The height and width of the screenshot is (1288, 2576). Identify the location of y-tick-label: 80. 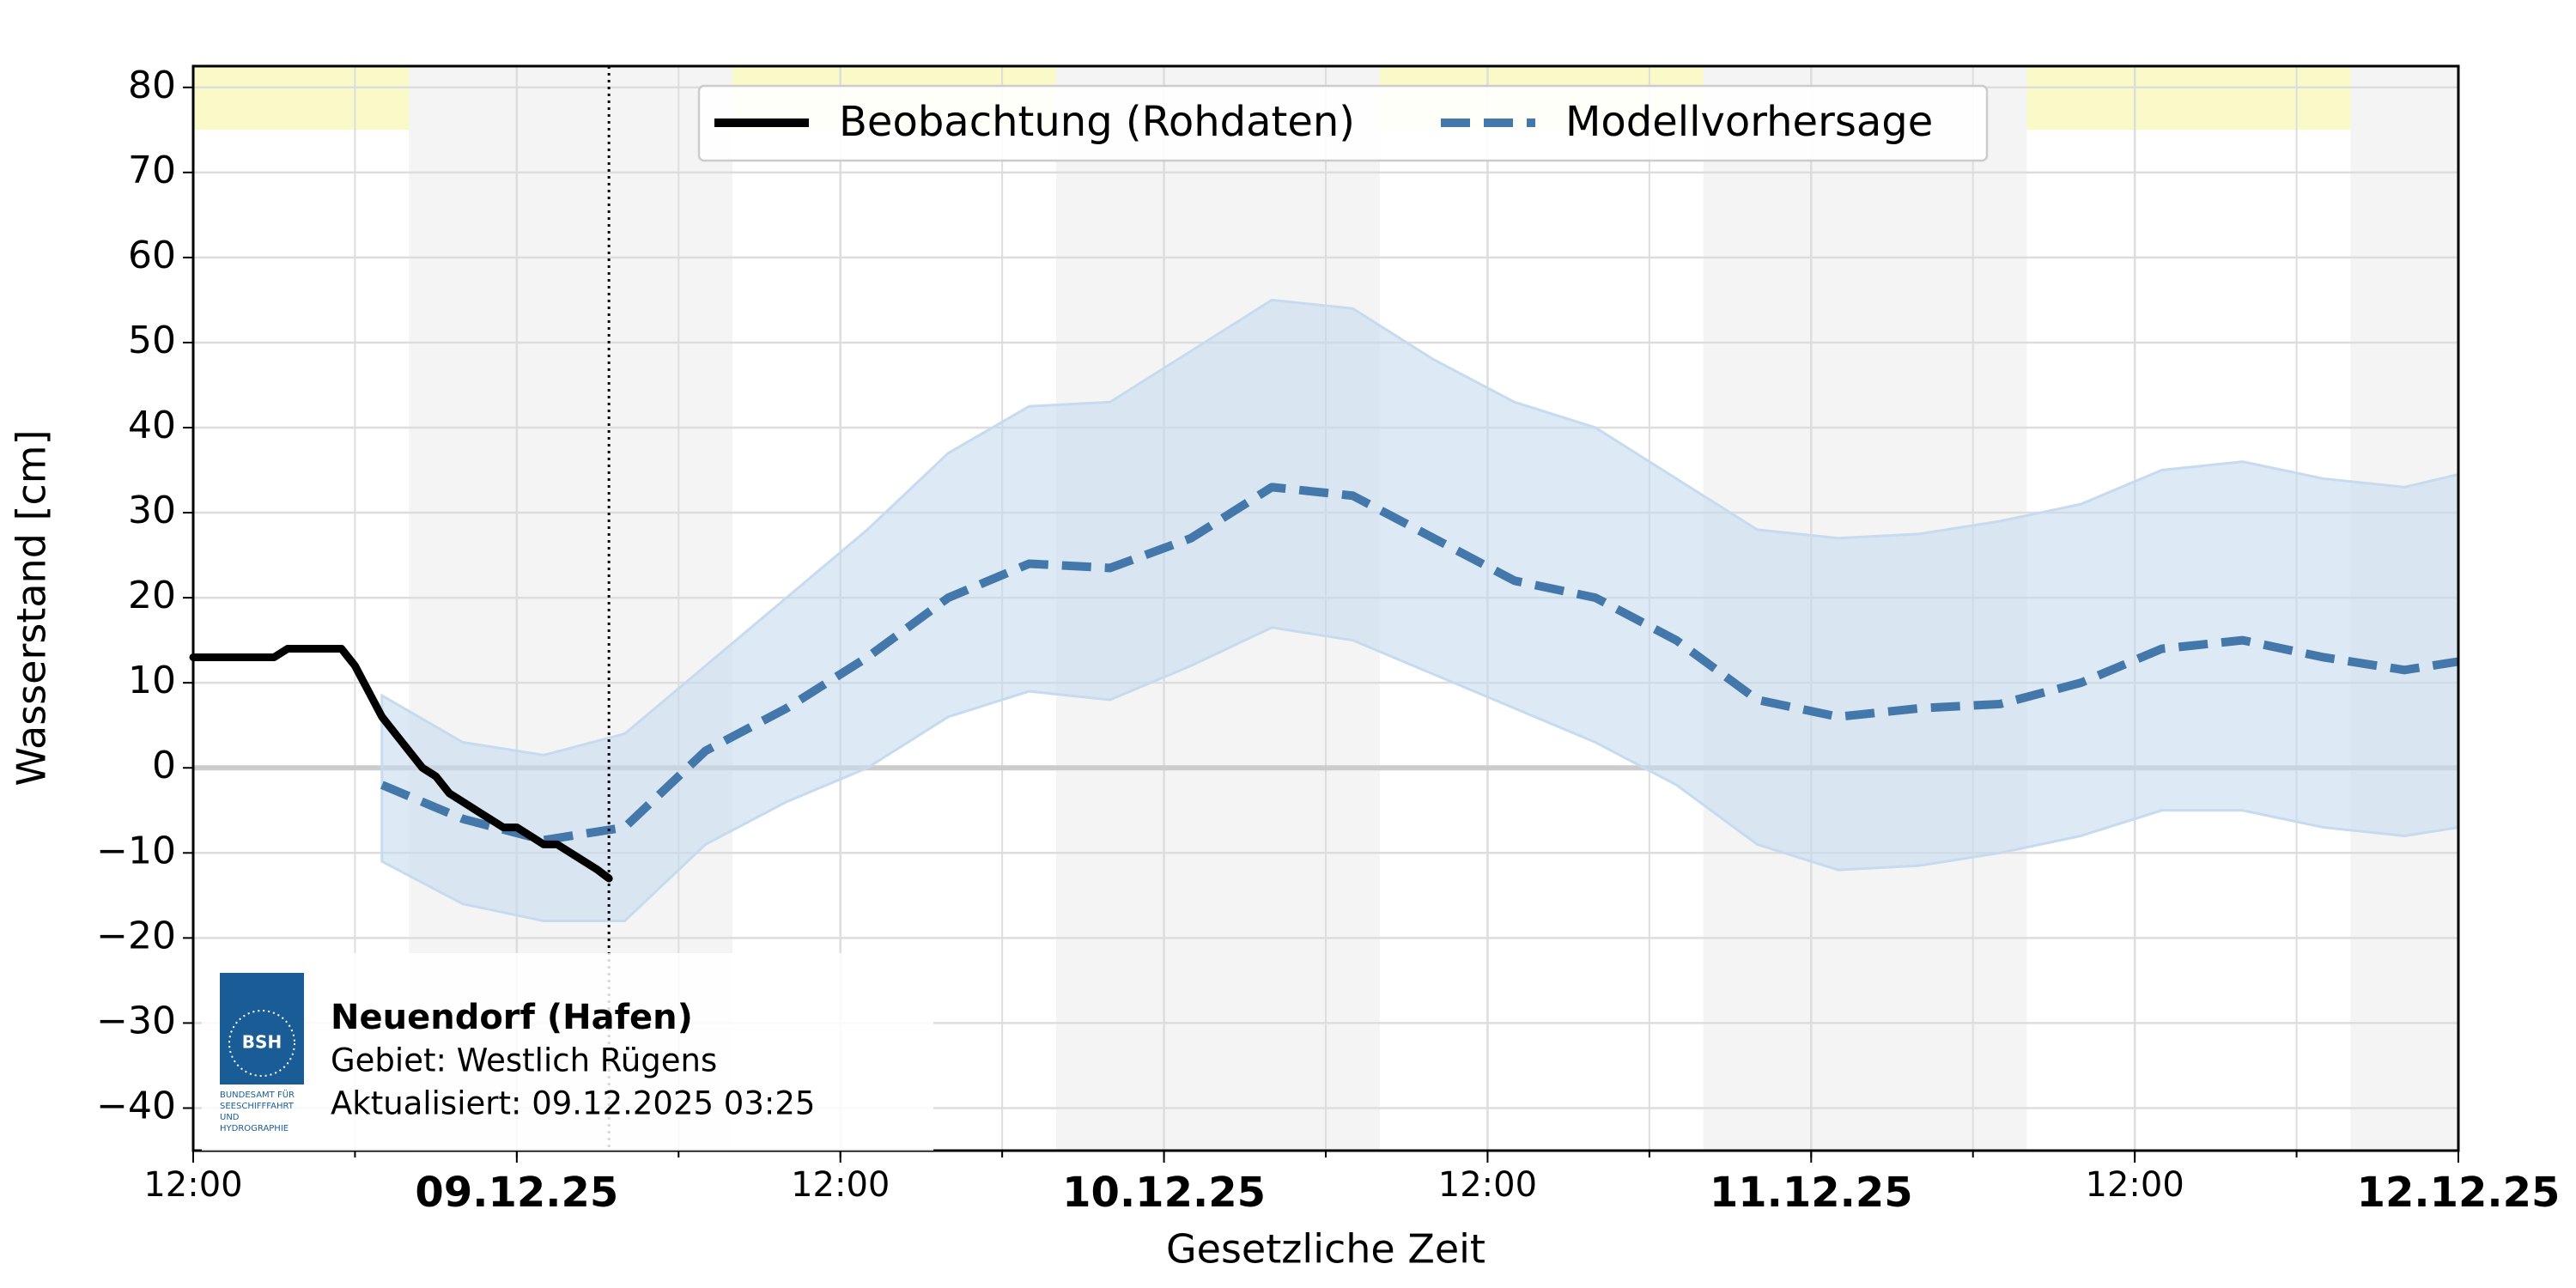
(152, 85).